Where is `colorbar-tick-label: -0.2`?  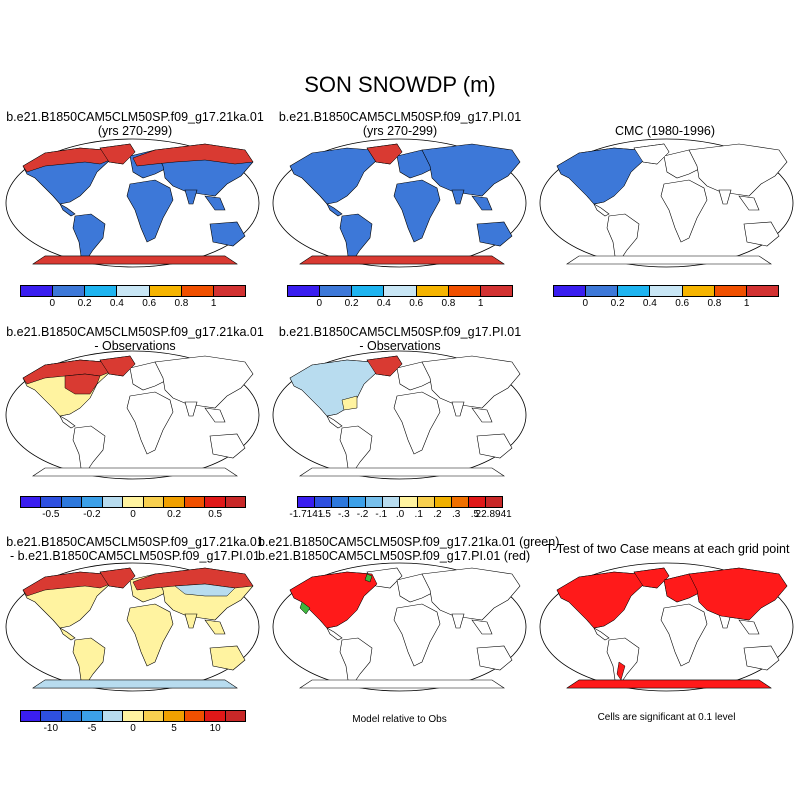
colorbar-tick-label: -0.2 is located at coordinates (92, 514).